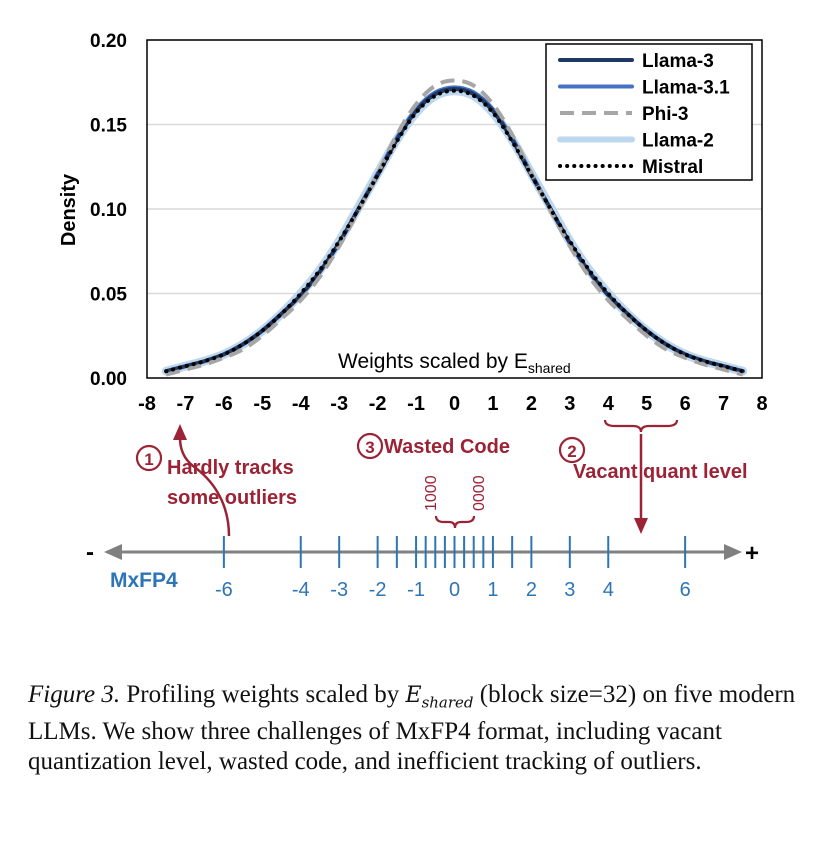  I want to click on number-line-label-5: 0, so click(454, 590).